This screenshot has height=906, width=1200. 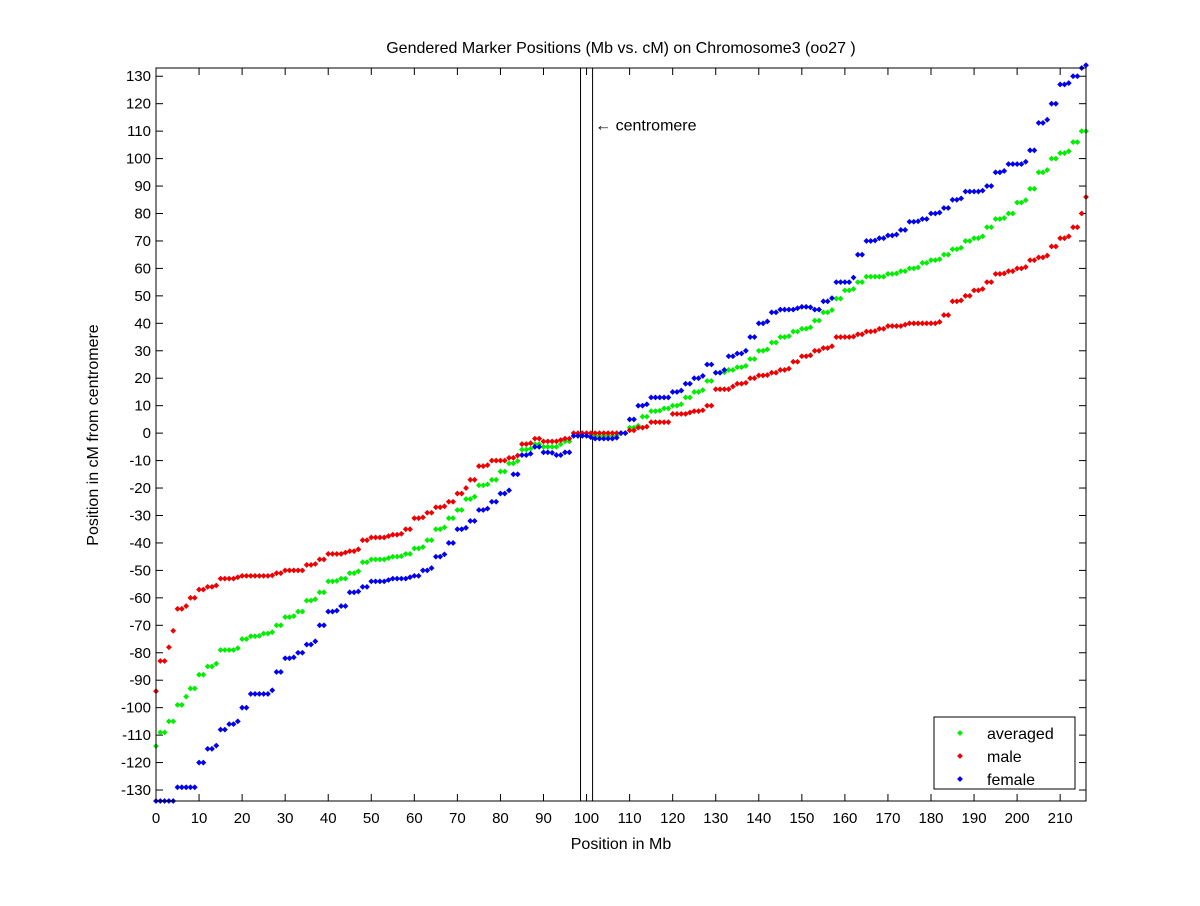 What do you see at coordinates (1060, 818) in the screenshot?
I see `x-tick-label: 210` at bounding box center [1060, 818].